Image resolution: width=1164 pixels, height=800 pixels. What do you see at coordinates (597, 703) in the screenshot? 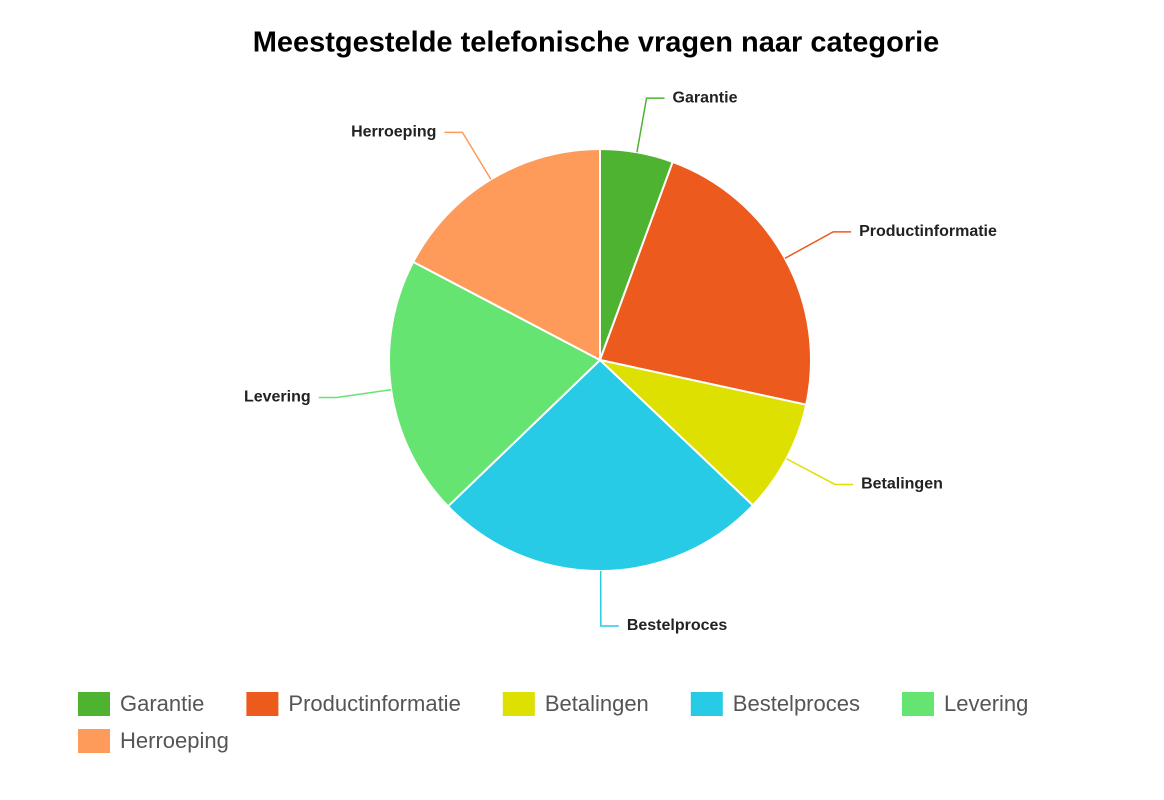
I see `legend-label: Betalingen` at bounding box center [597, 703].